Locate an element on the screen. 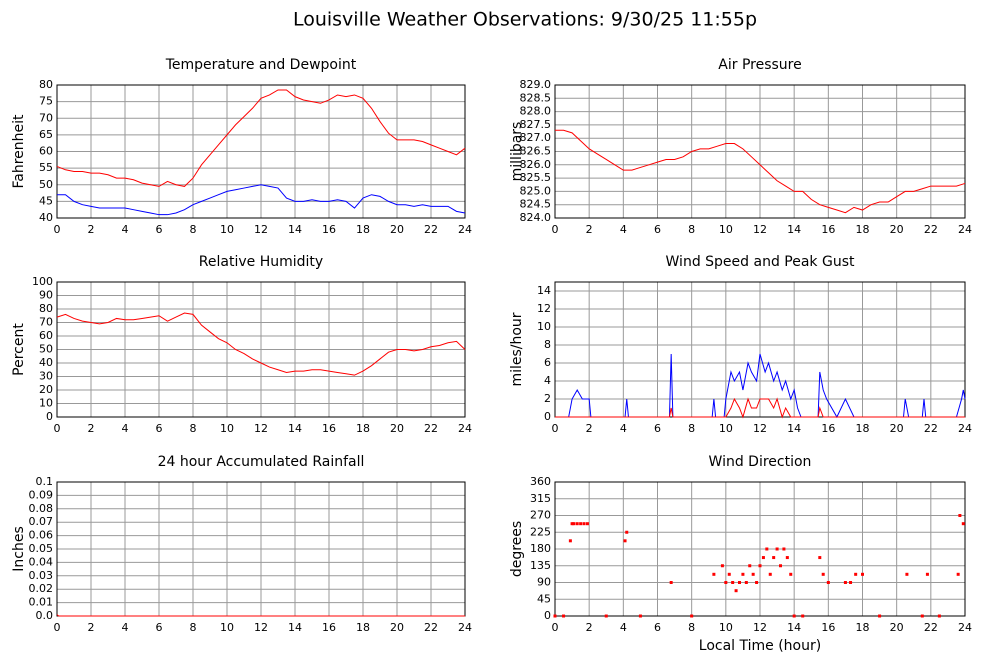  y-axis-label: degrees is located at coordinates (517, 549).